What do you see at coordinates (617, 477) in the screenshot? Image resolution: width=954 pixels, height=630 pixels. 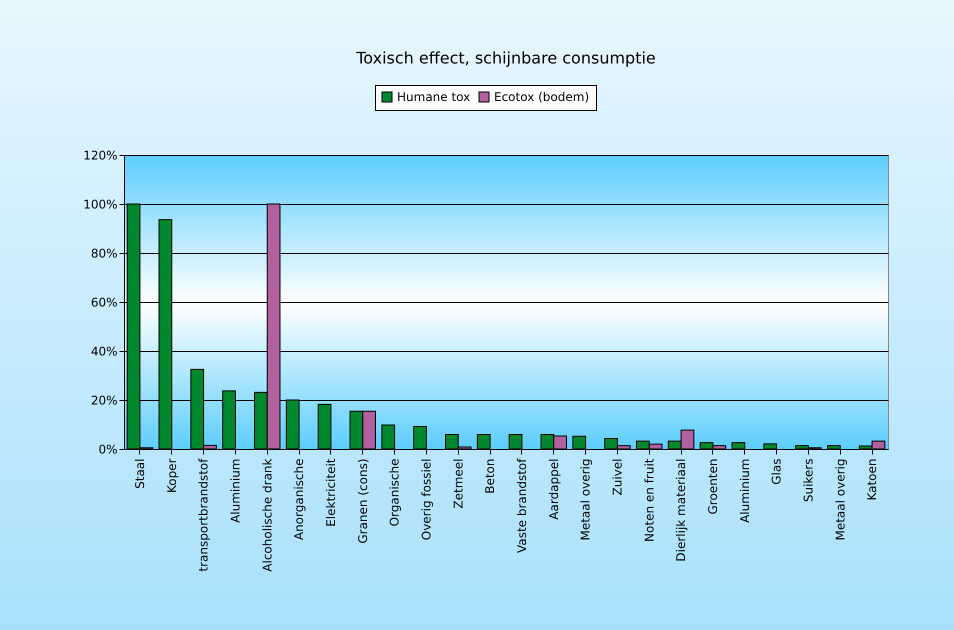 I see `x-tick-label: Zuivel` at bounding box center [617, 477].